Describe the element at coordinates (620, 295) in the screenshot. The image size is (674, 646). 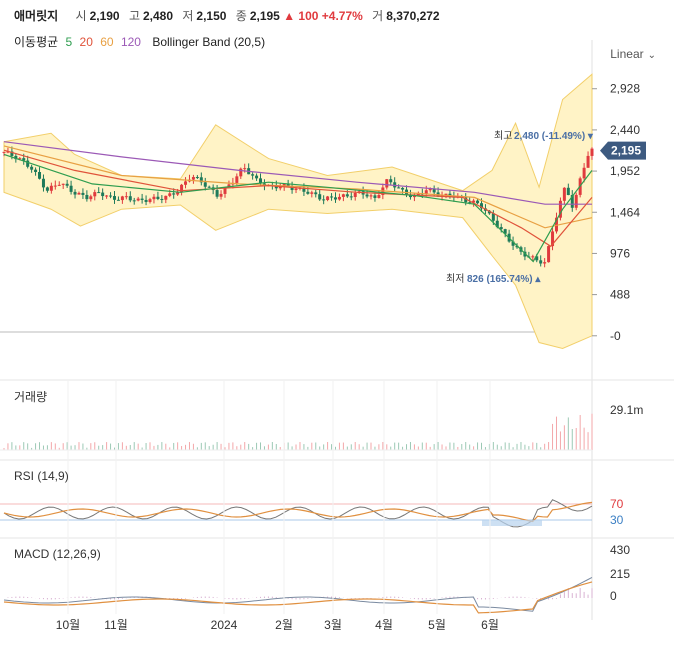
I see `price-tick: 488` at that location.